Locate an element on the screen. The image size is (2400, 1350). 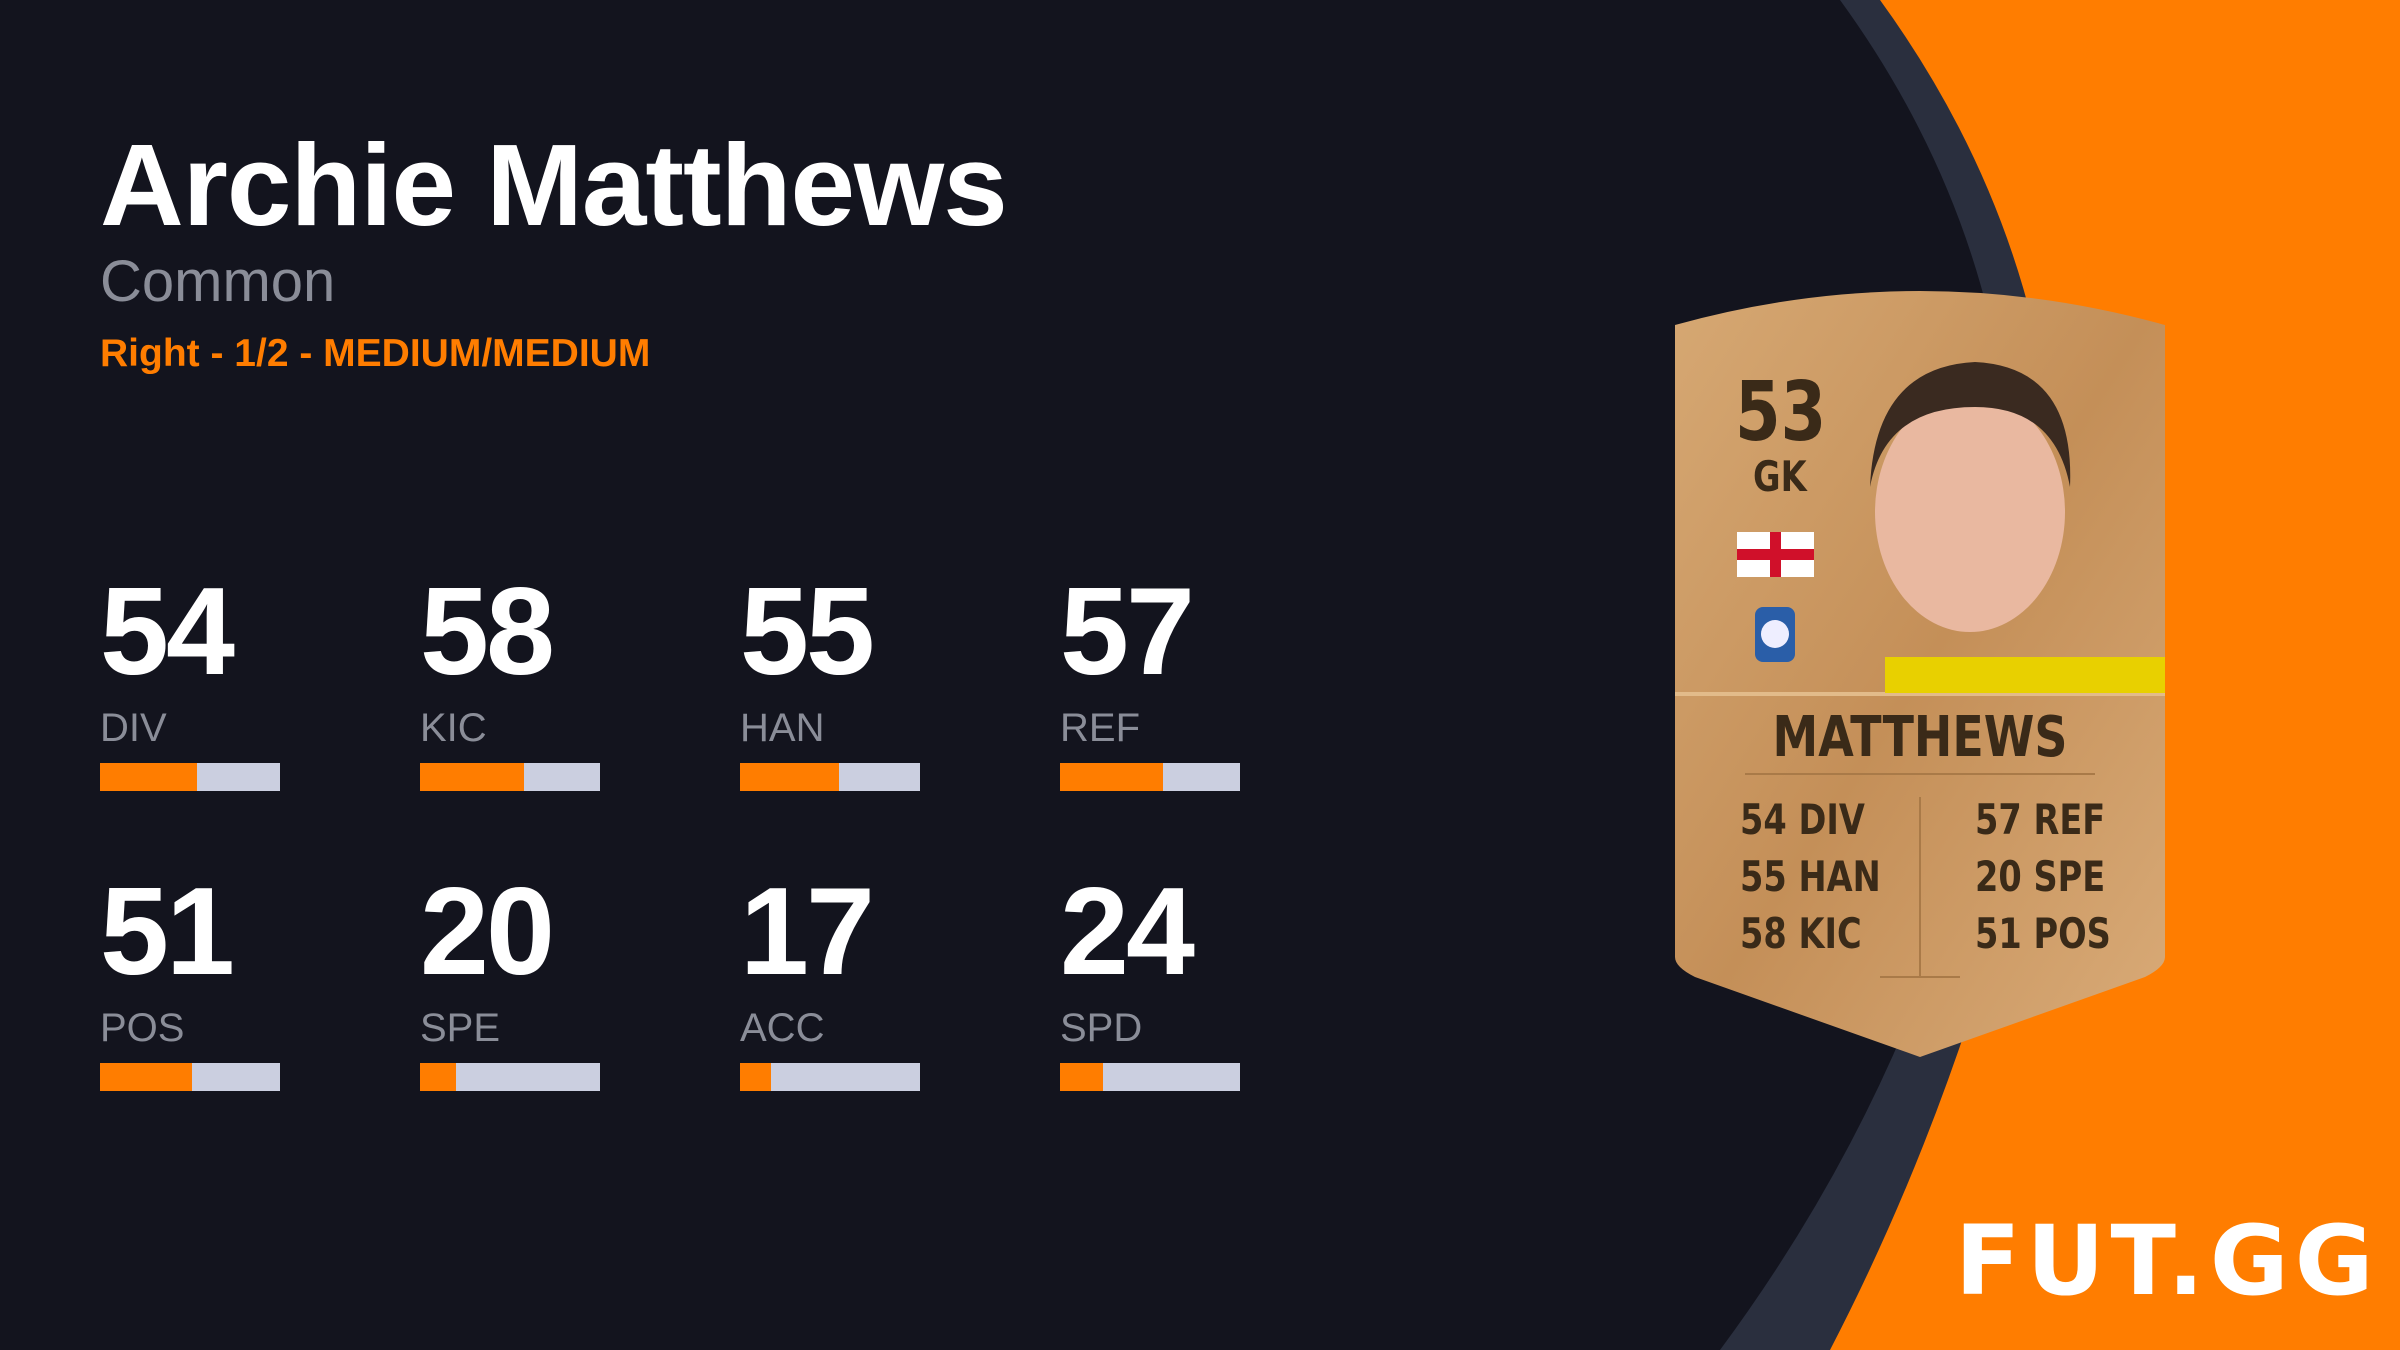
club-crest-icon is located at coordinates (1775, 634).